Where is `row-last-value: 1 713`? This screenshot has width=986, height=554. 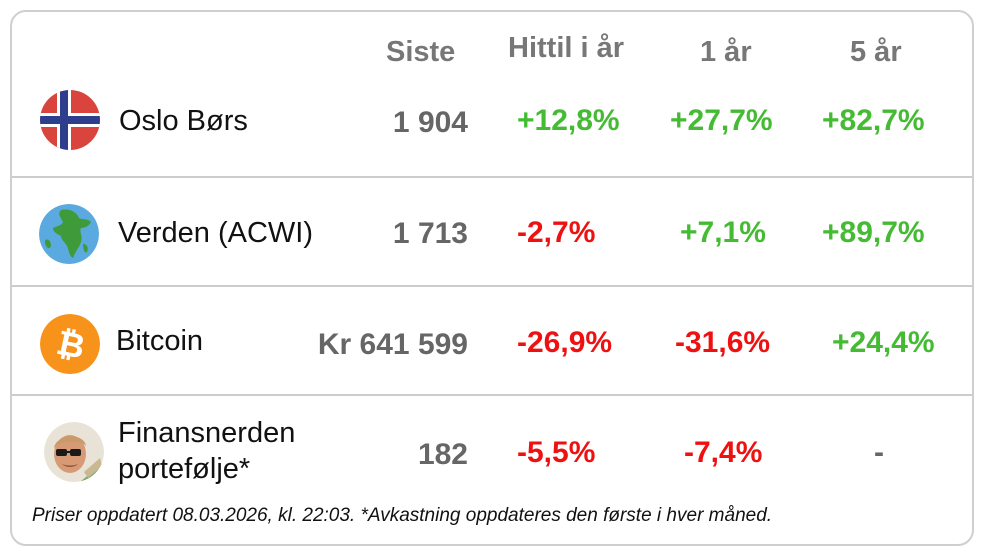 row-last-value: 1 713 is located at coordinates (430, 233).